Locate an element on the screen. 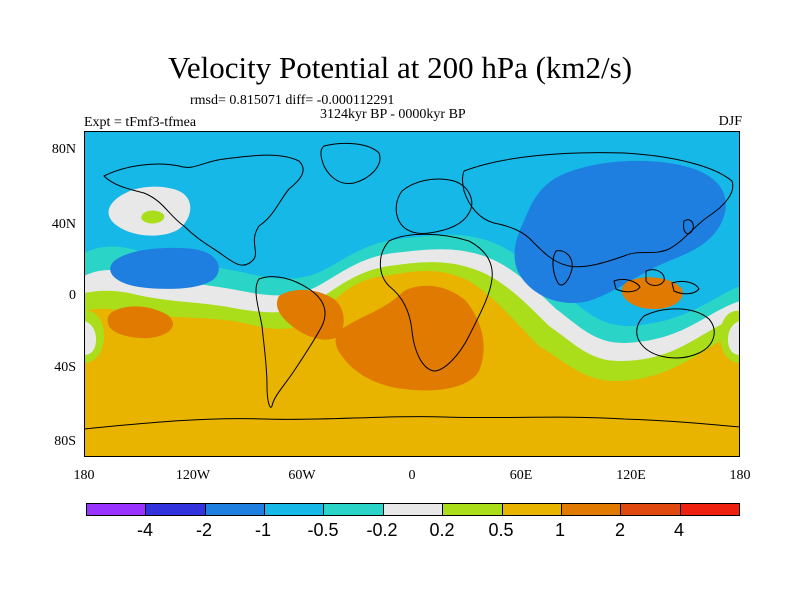  lon-tick-180-right: 180 is located at coordinates (740, 475).